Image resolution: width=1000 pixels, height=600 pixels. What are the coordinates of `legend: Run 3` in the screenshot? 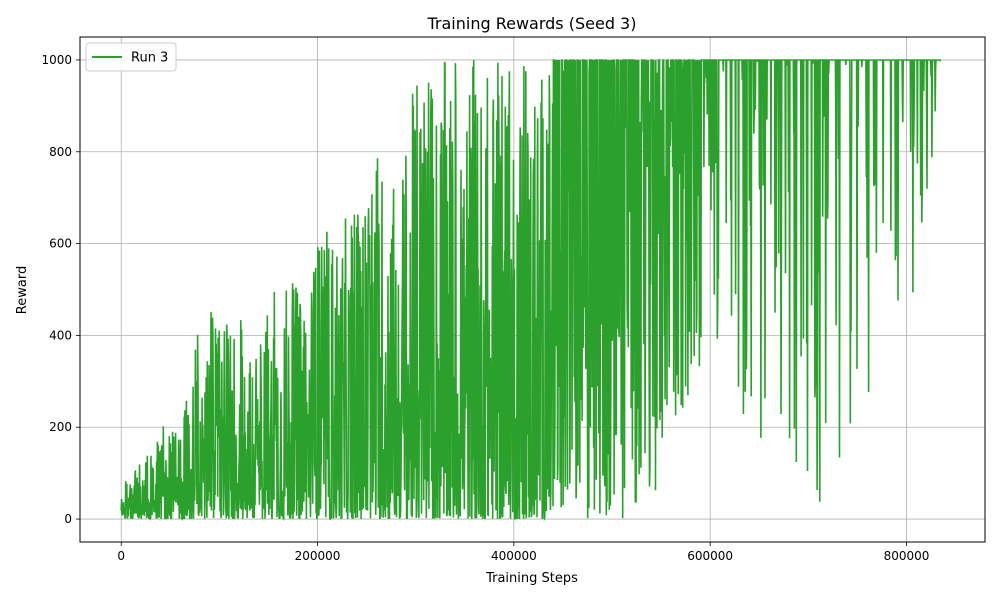 It's located at (131, 57).